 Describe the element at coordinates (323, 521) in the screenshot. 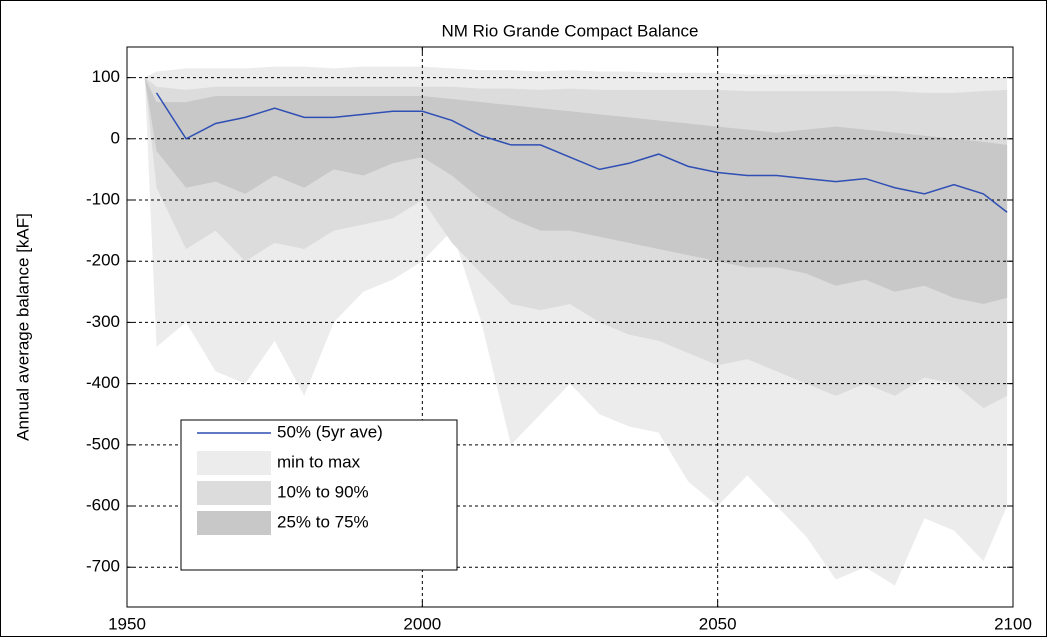

I see `legend-label: 25% to 75%` at that location.